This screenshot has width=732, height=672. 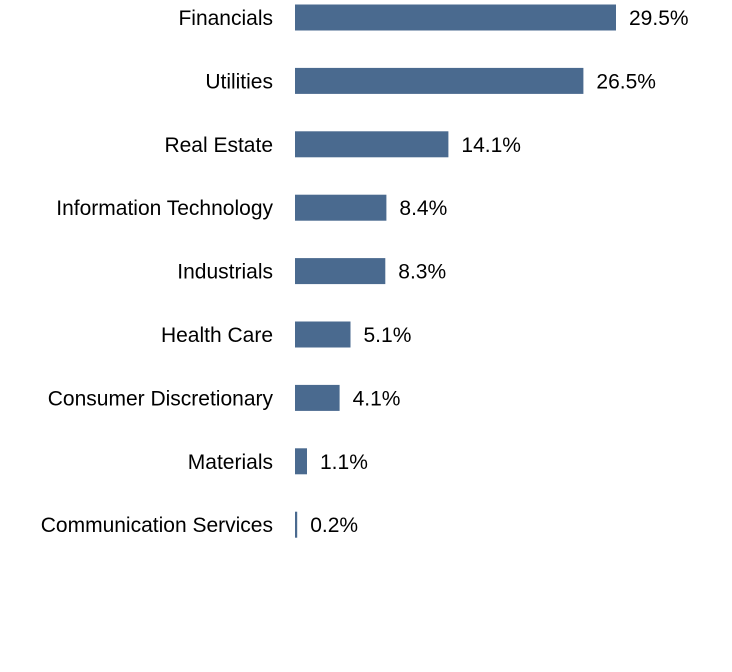 What do you see at coordinates (230, 462) in the screenshot?
I see `category-label: Materials` at bounding box center [230, 462].